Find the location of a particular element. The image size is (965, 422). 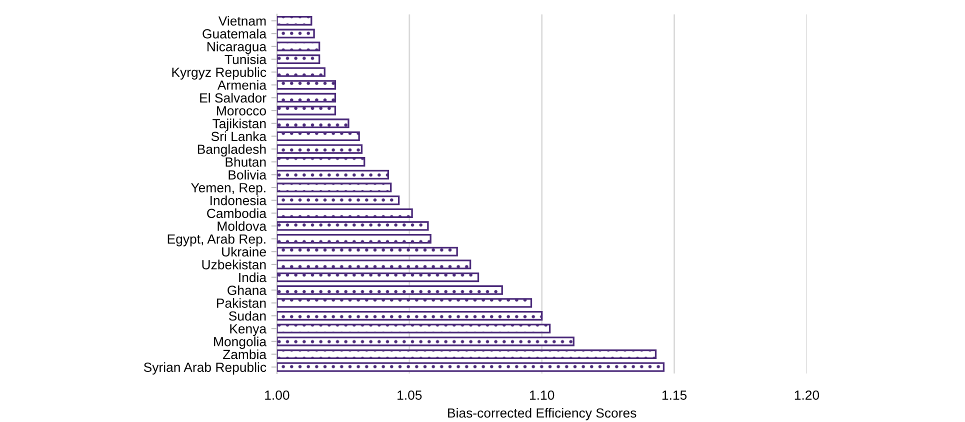

y-tick-label: Indonesia is located at coordinates (238, 201).